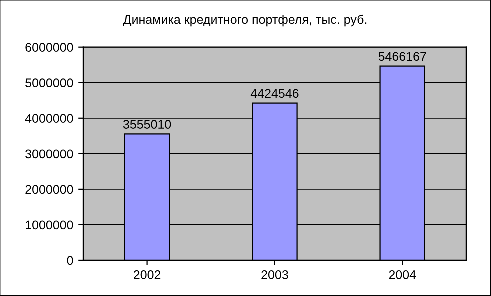 This screenshot has height=296, width=491. Describe the element at coordinates (245, 20) in the screenshot. I see `chart-title: Динамика кредитного портфеля, тыс. руб.` at that location.